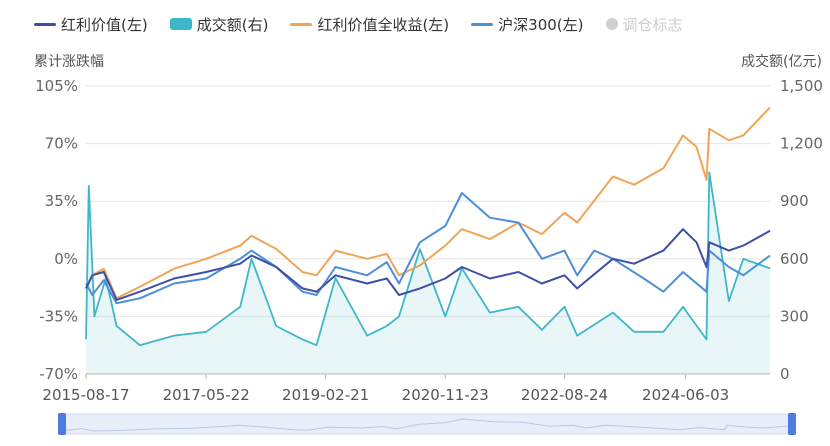  I want to click on right-axis-title: 成交额(亿元), so click(781, 62).